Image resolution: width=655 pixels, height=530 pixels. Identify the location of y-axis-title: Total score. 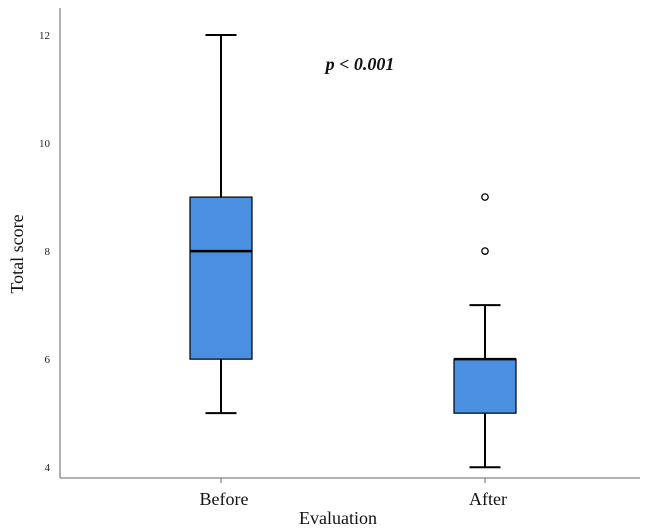
(17, 253).